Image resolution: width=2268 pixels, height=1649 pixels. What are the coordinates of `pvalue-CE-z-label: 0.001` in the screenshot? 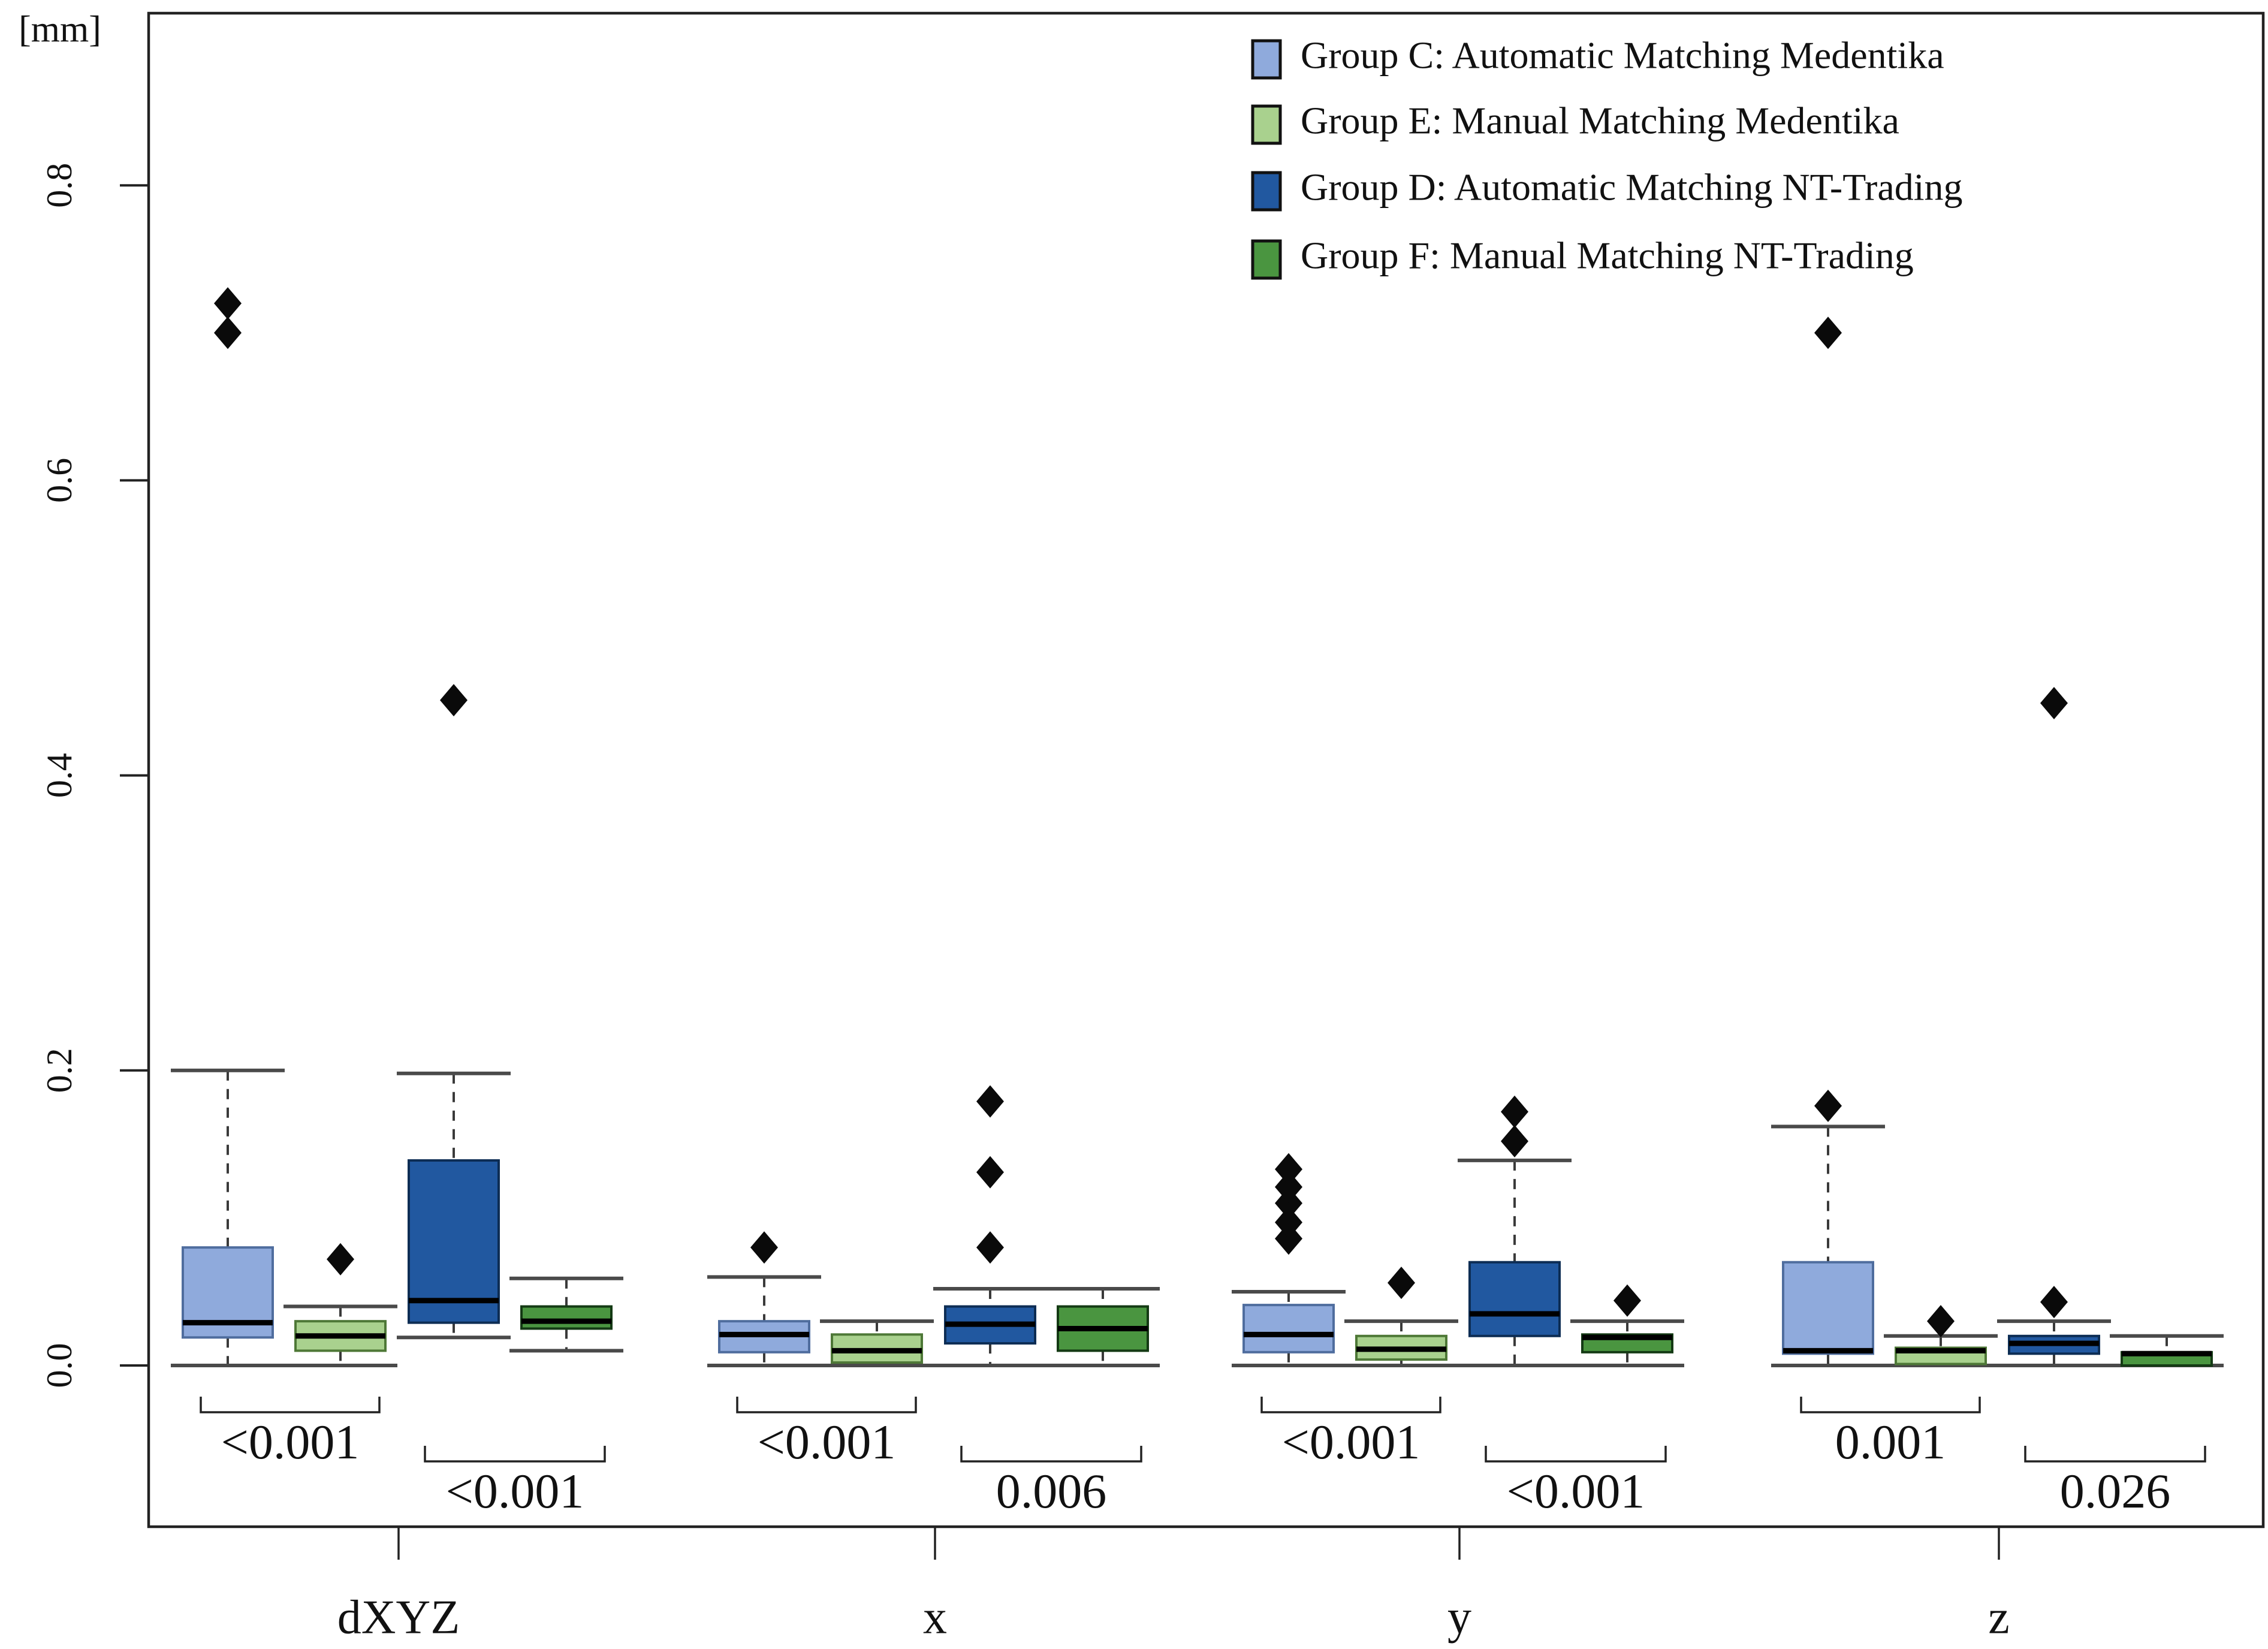 It's located at (1890, 1442).